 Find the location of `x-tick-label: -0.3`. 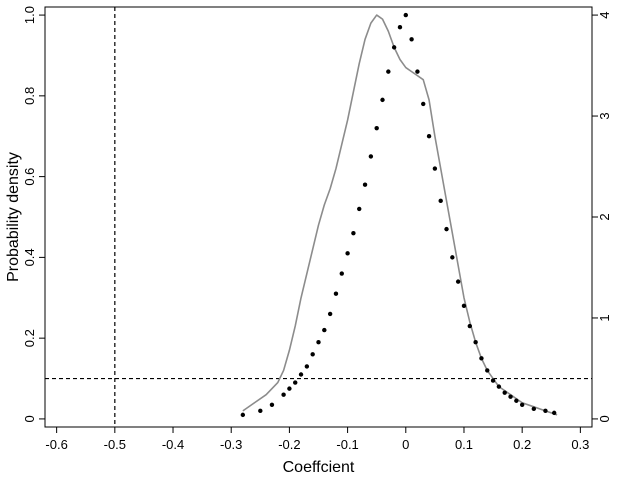

x-tick-label: -0.3 is located at coordinates (231, 444).